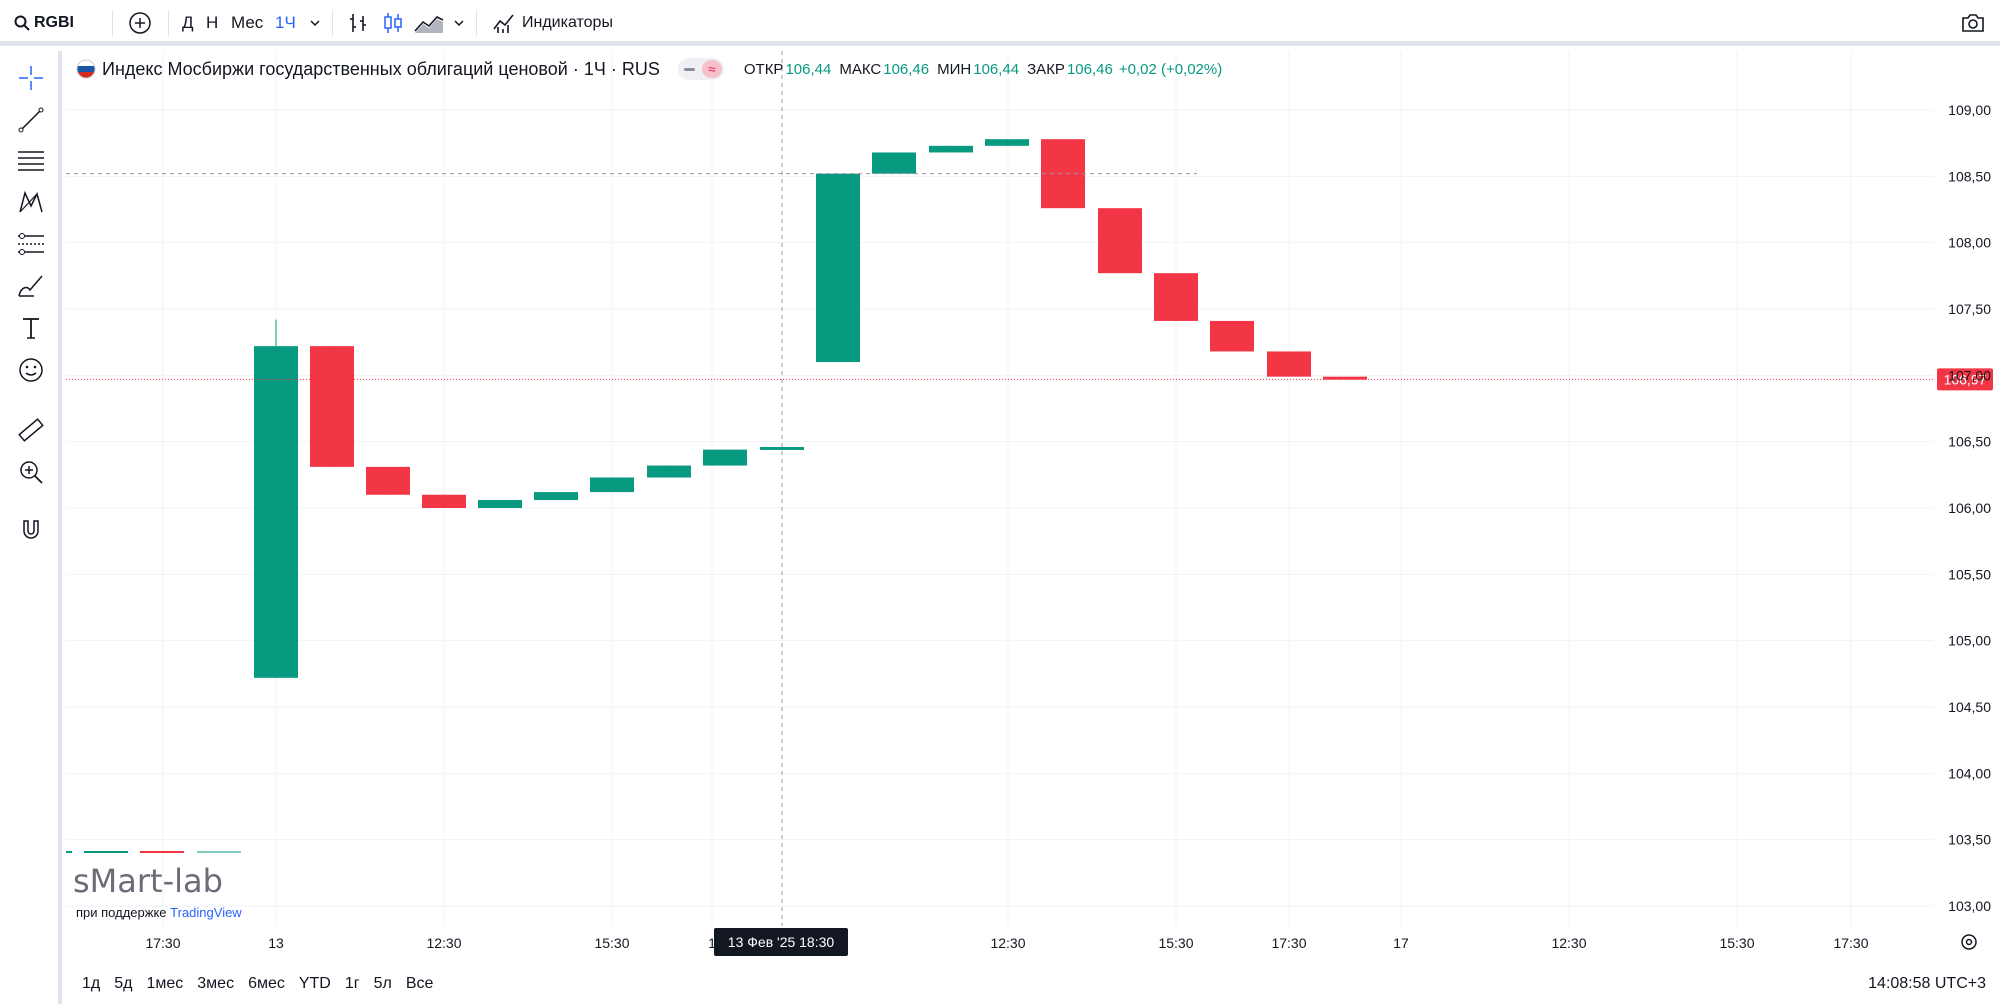 The height and width of the screenshot is (1004, 2000). I want to click on range-1d: 1д, so click(91, 983).